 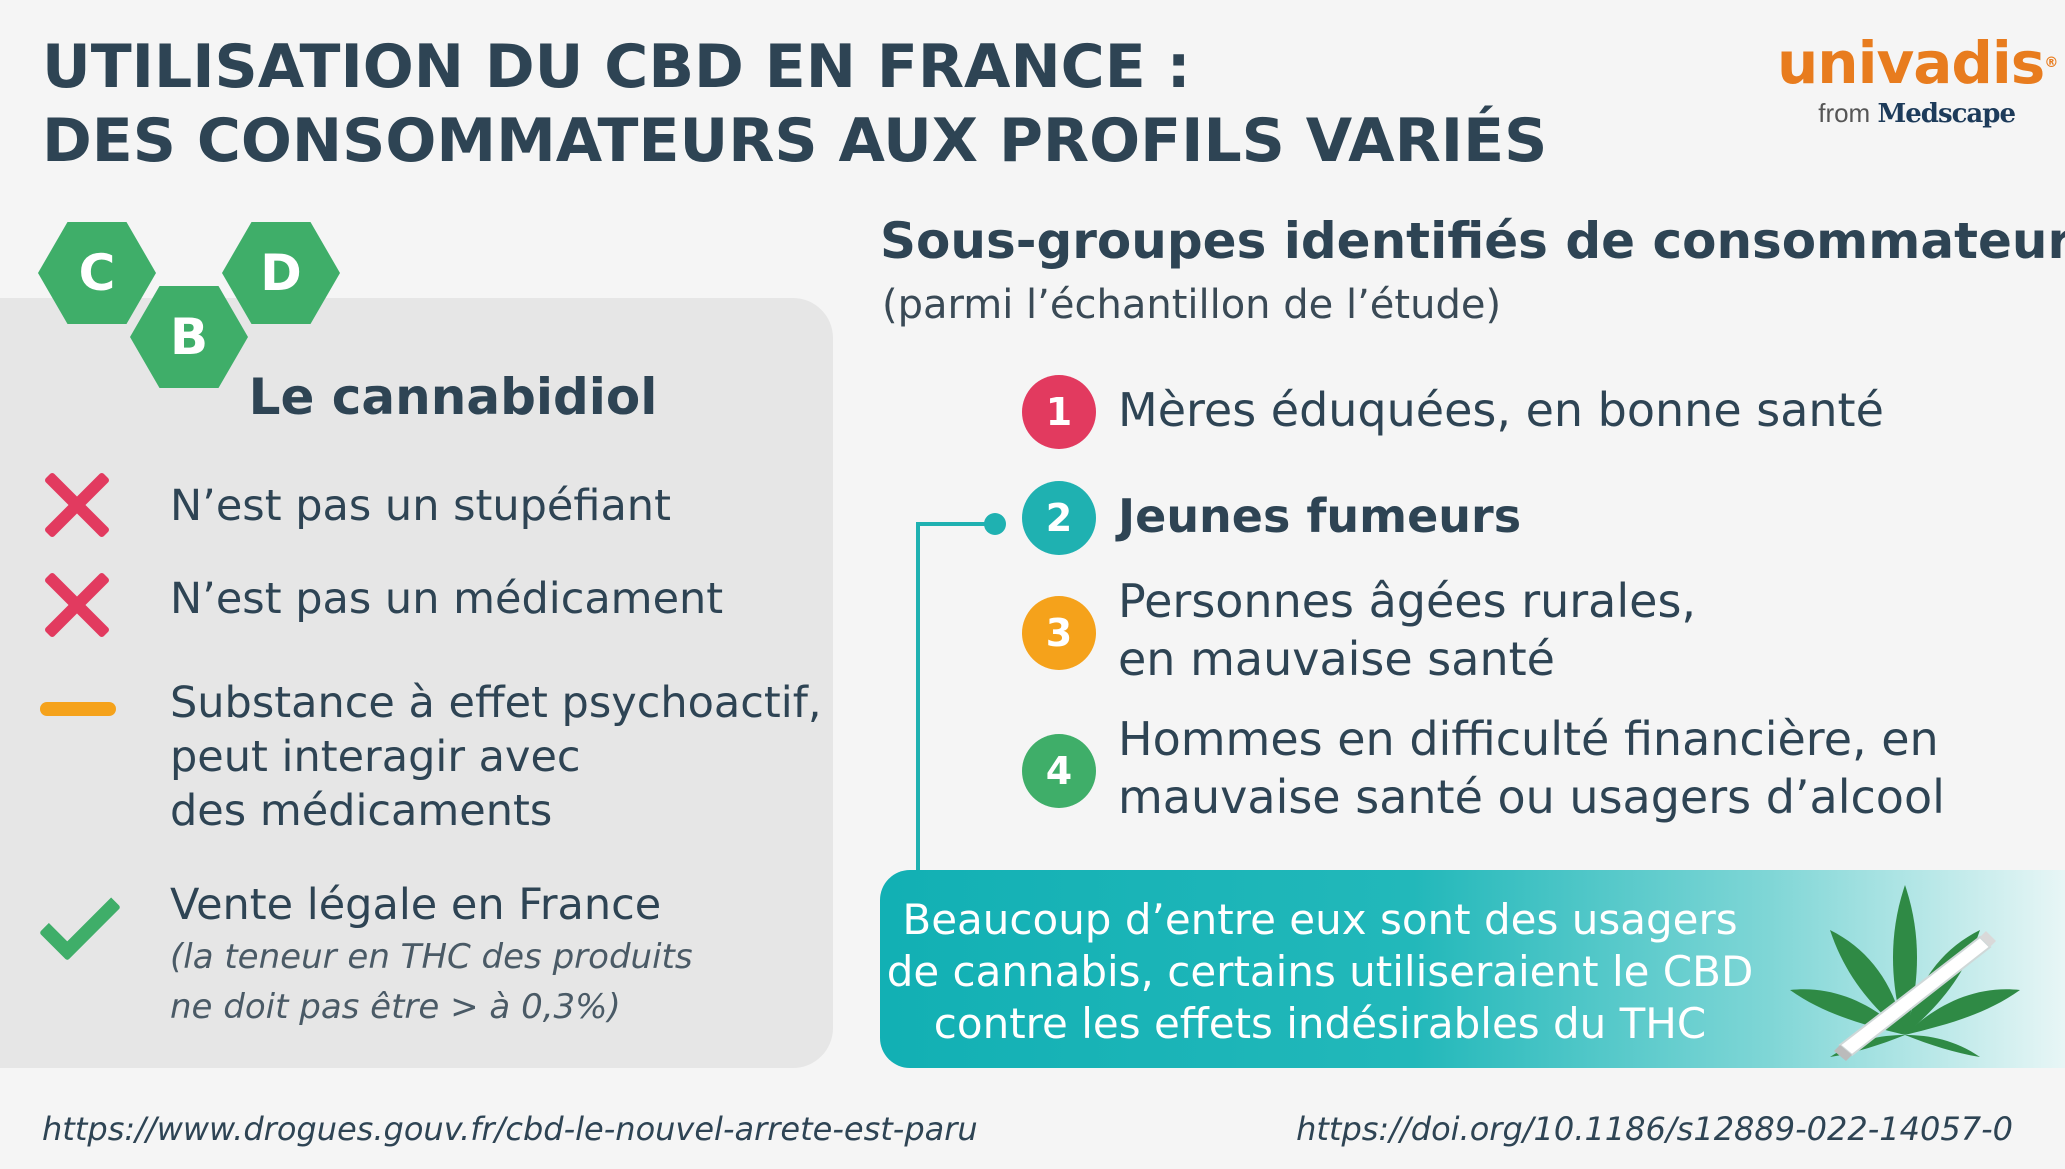 I want to click on subgroup-line: Personnes âgées rurales,, so click(x=1407, y=601).